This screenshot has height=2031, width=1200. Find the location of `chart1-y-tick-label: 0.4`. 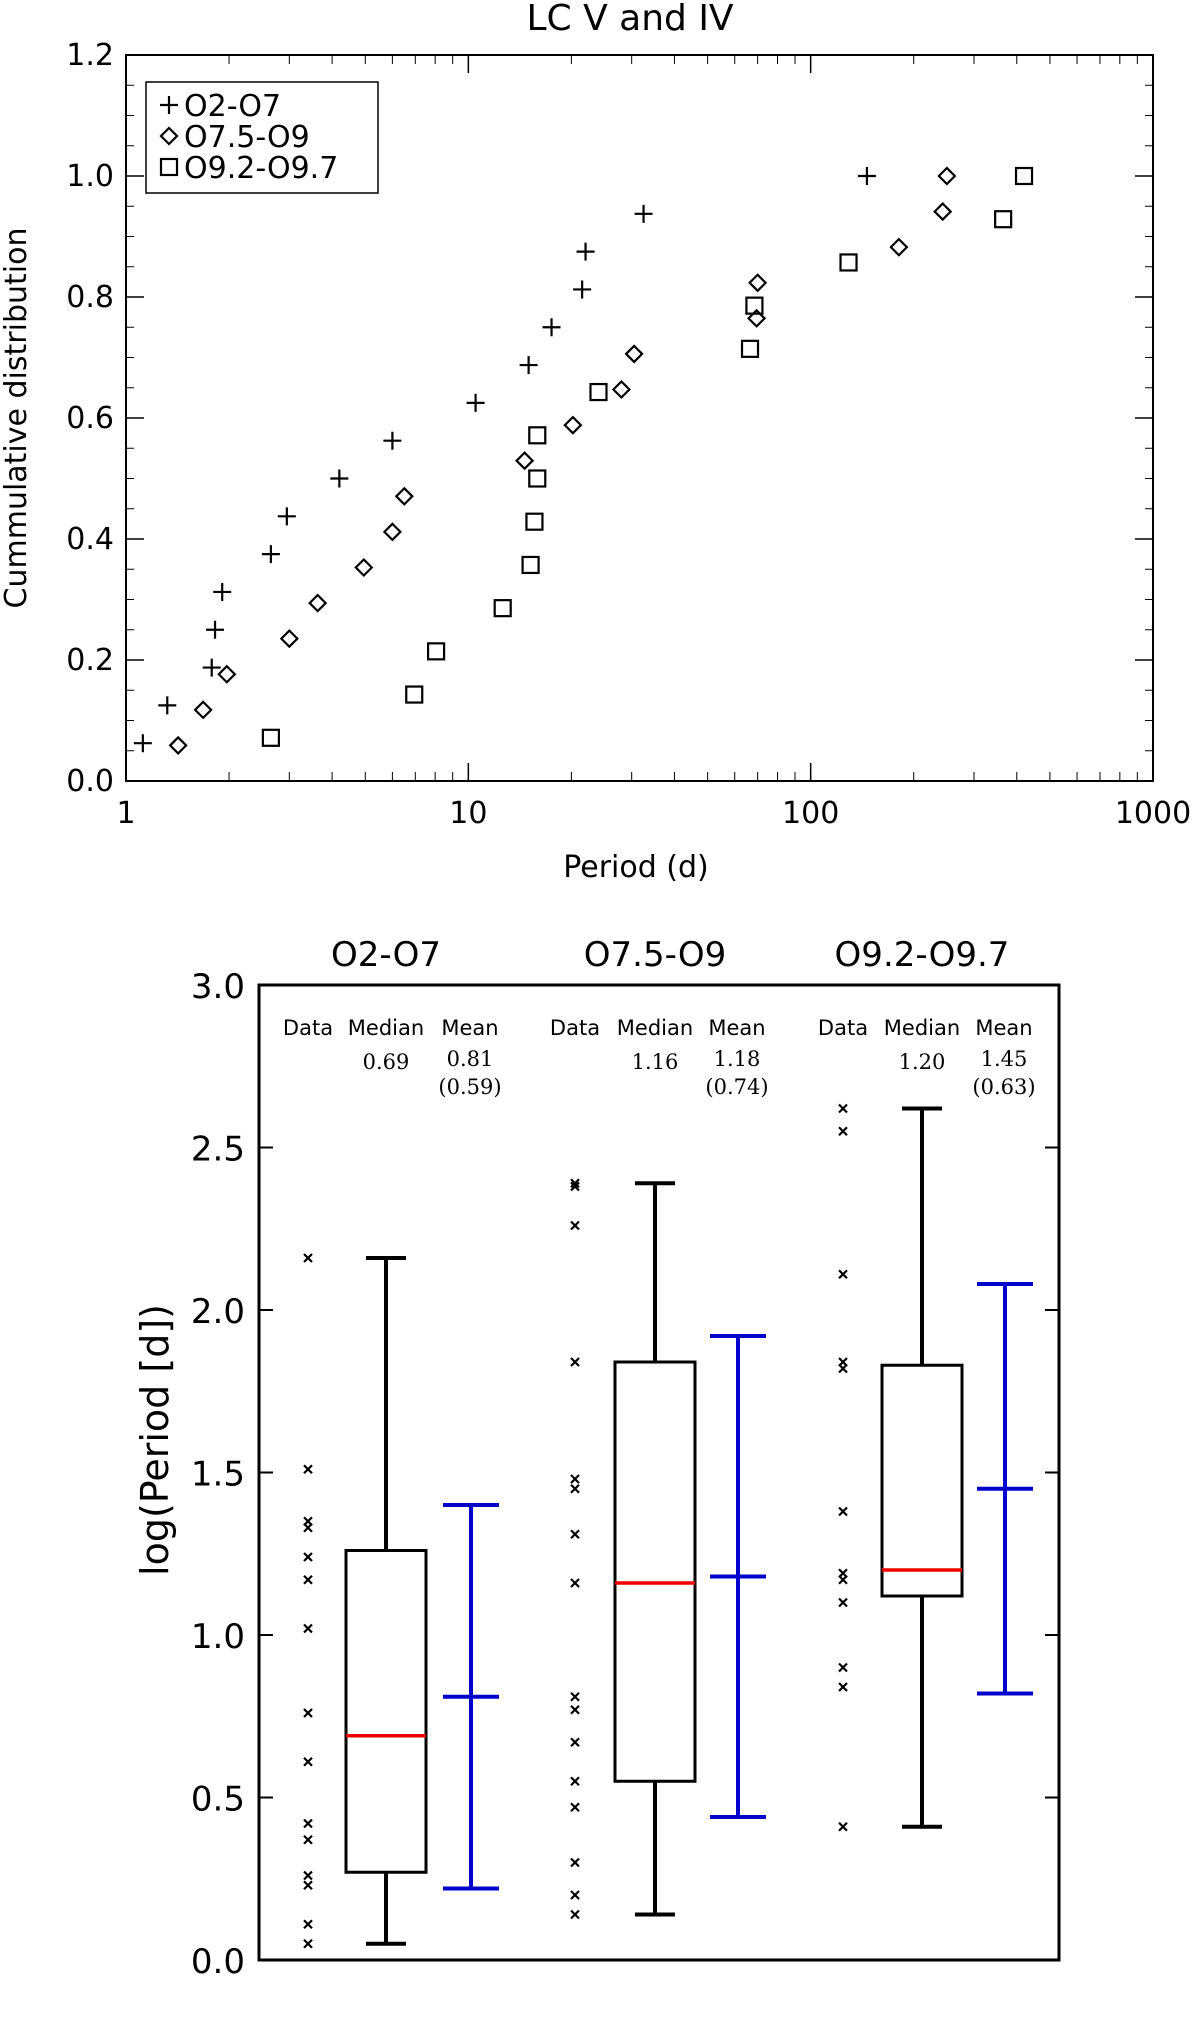

chart1-y-tick-label: 0.4 is located at coordinates (90, 539).